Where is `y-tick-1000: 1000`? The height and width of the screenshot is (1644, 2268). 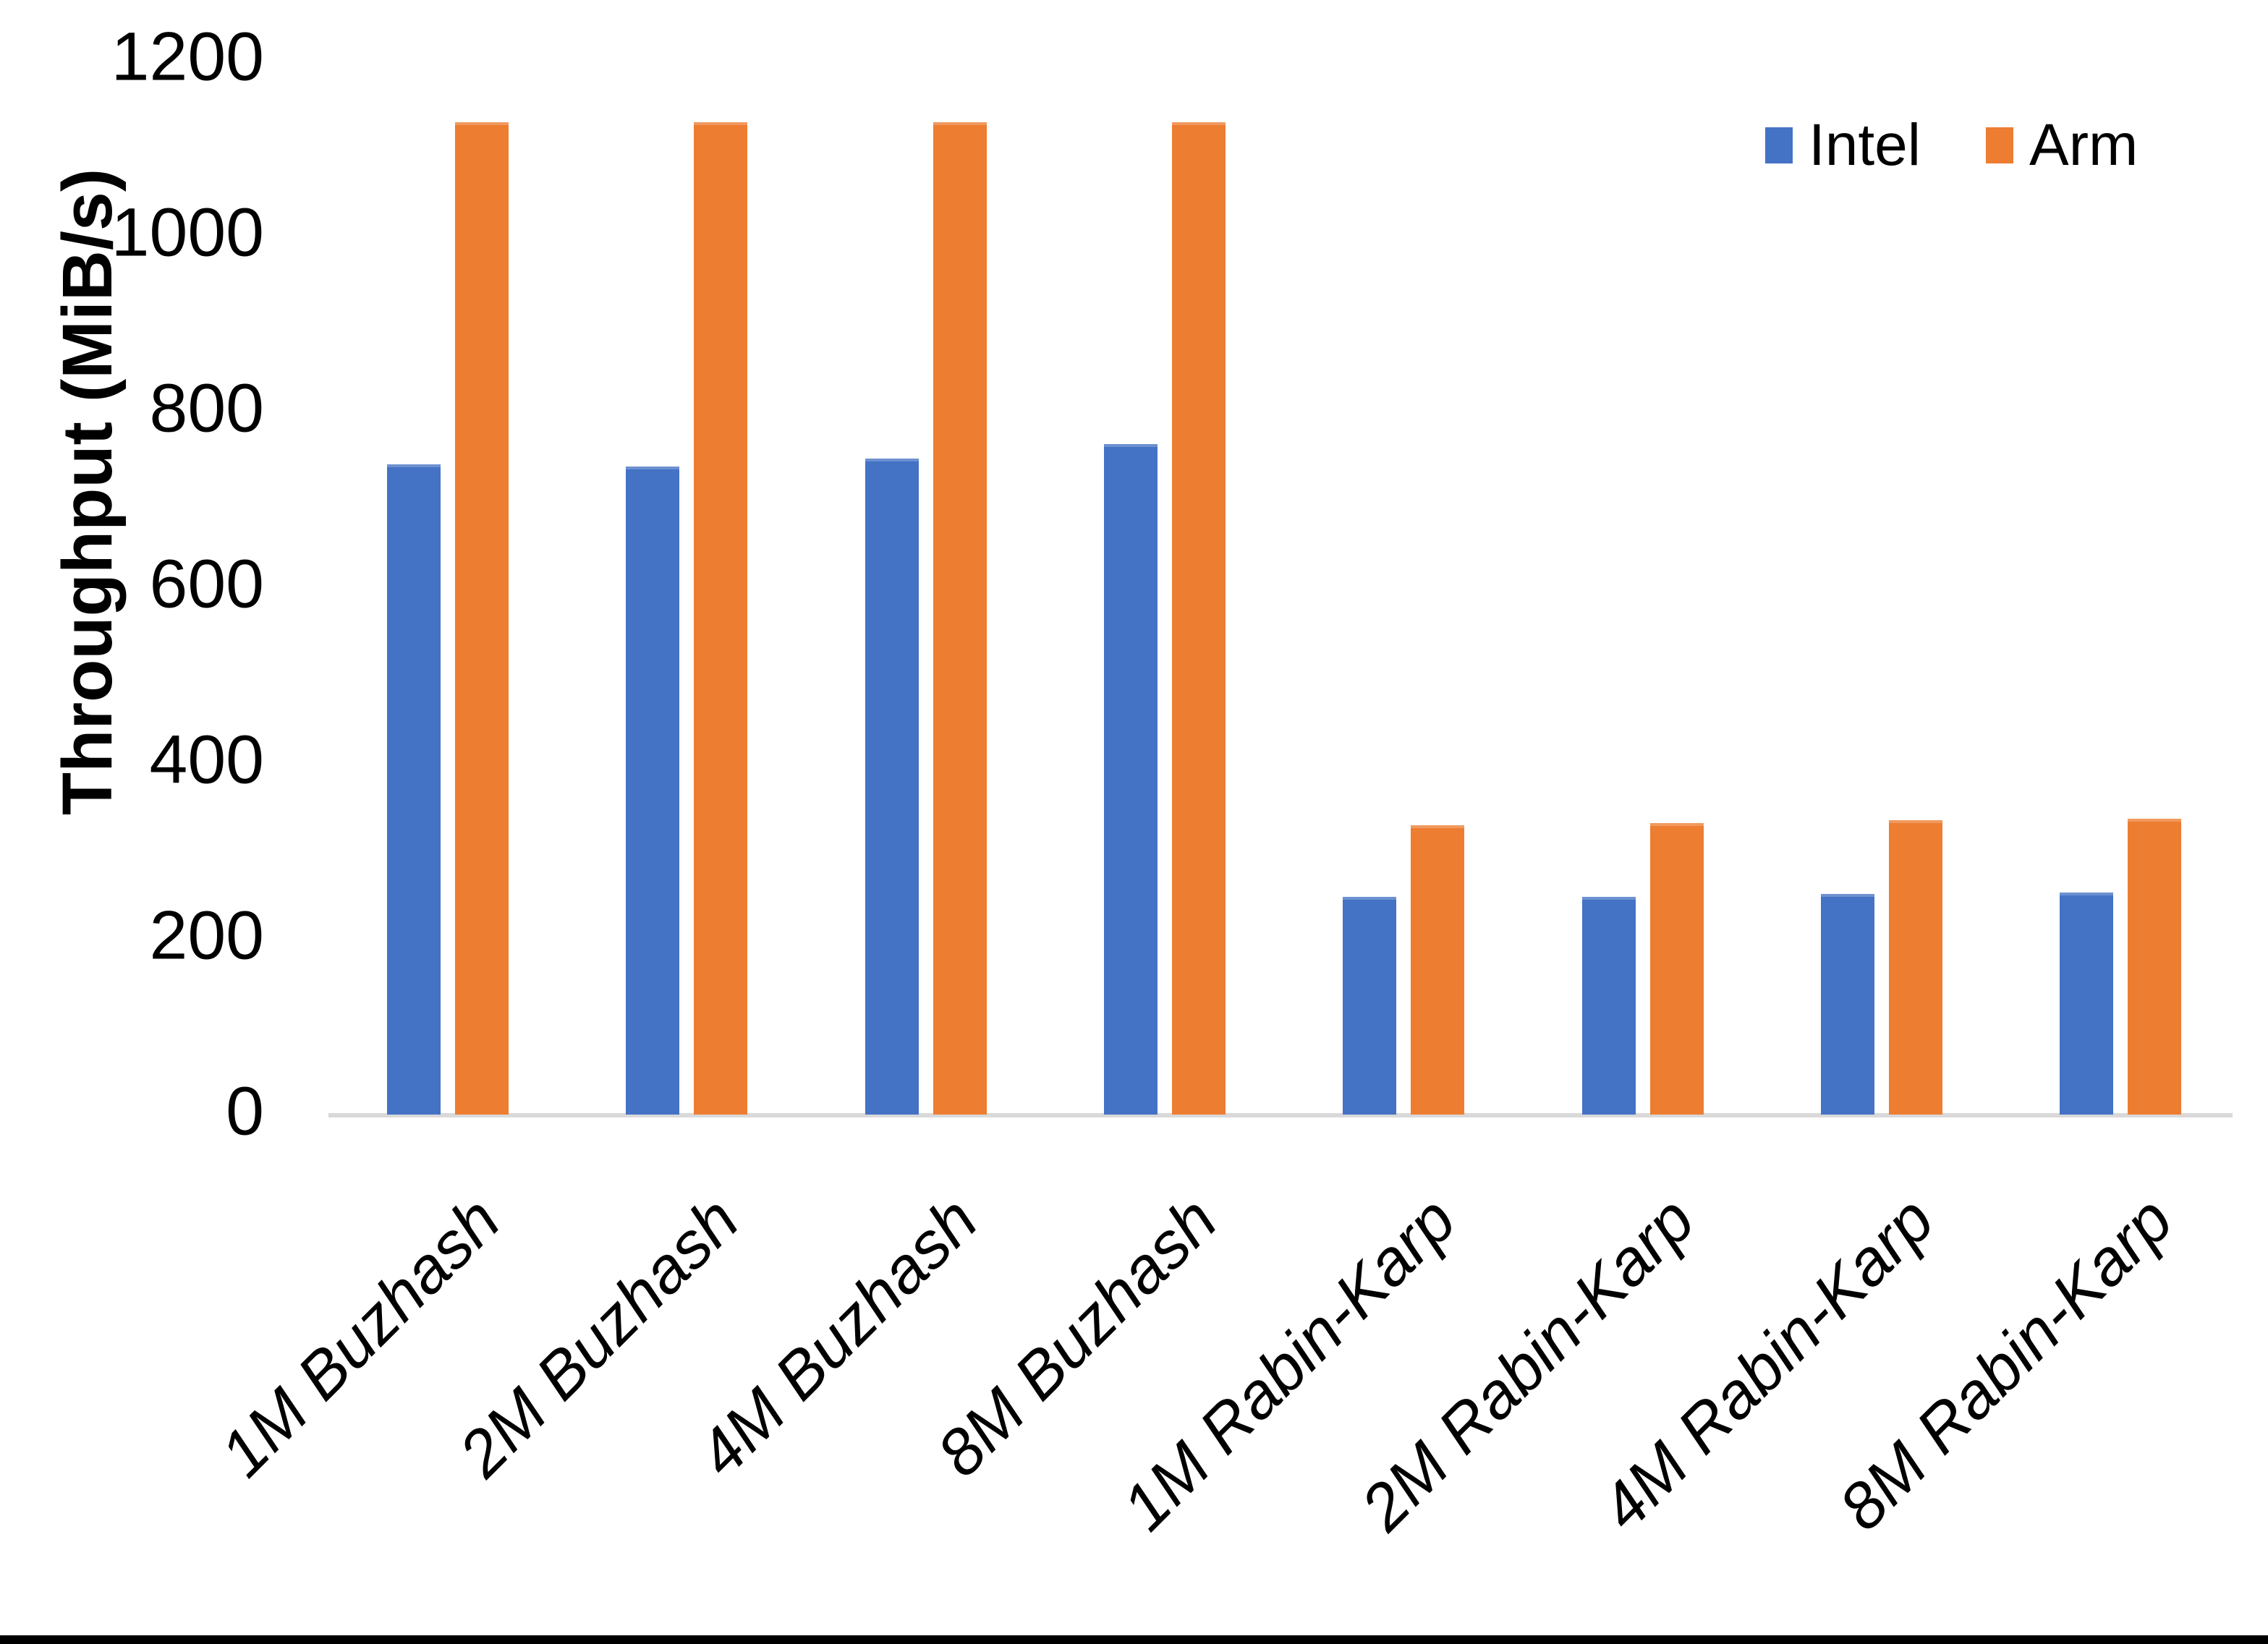 y-tick-1000: 1000 is located at coordinates (187, 233).